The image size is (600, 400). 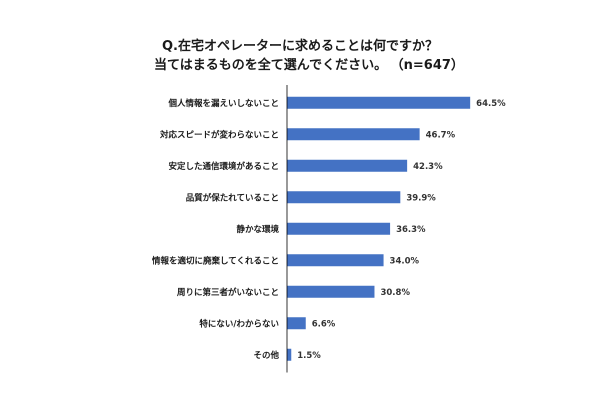 I want to click on category-label: 安定した通信環境があること, so click(x=223, y=166).